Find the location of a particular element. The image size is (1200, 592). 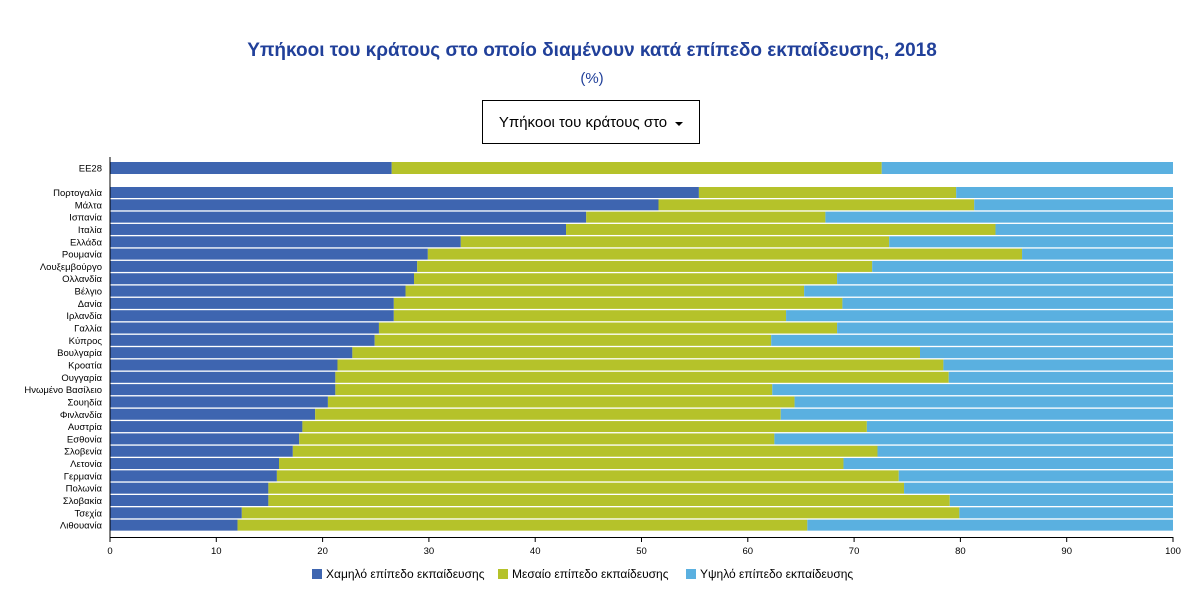

category-label: Λιθουανία is located at coordinates (81, 526).